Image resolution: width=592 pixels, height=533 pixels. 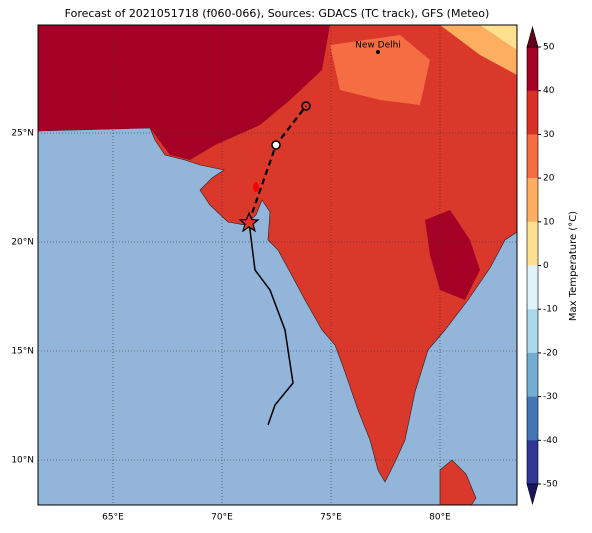 What do you see at coordinates (549, 222) in the screenshot?
I see `colorbar-tick-label: 10` at bounding box center [549, 222].